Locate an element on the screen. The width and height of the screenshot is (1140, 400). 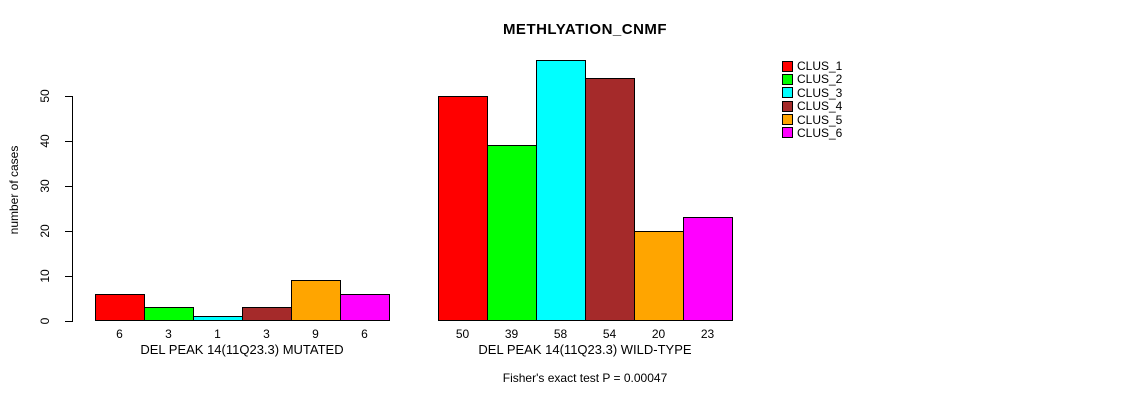
legend-series-label: CLUS_4 is located at coordinates (820, 106).